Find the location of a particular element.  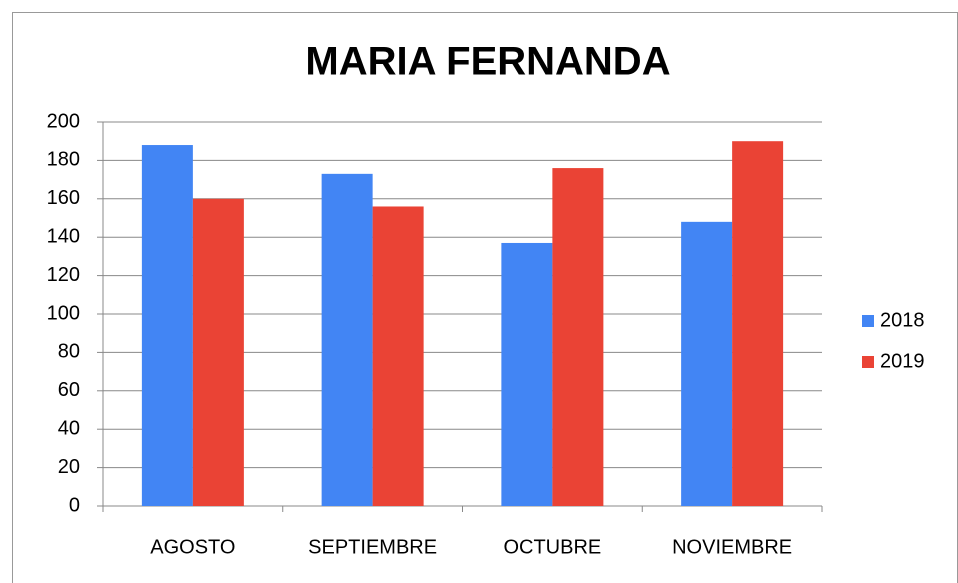

y-tick-label: 40 is located at coordinates (69, 428).